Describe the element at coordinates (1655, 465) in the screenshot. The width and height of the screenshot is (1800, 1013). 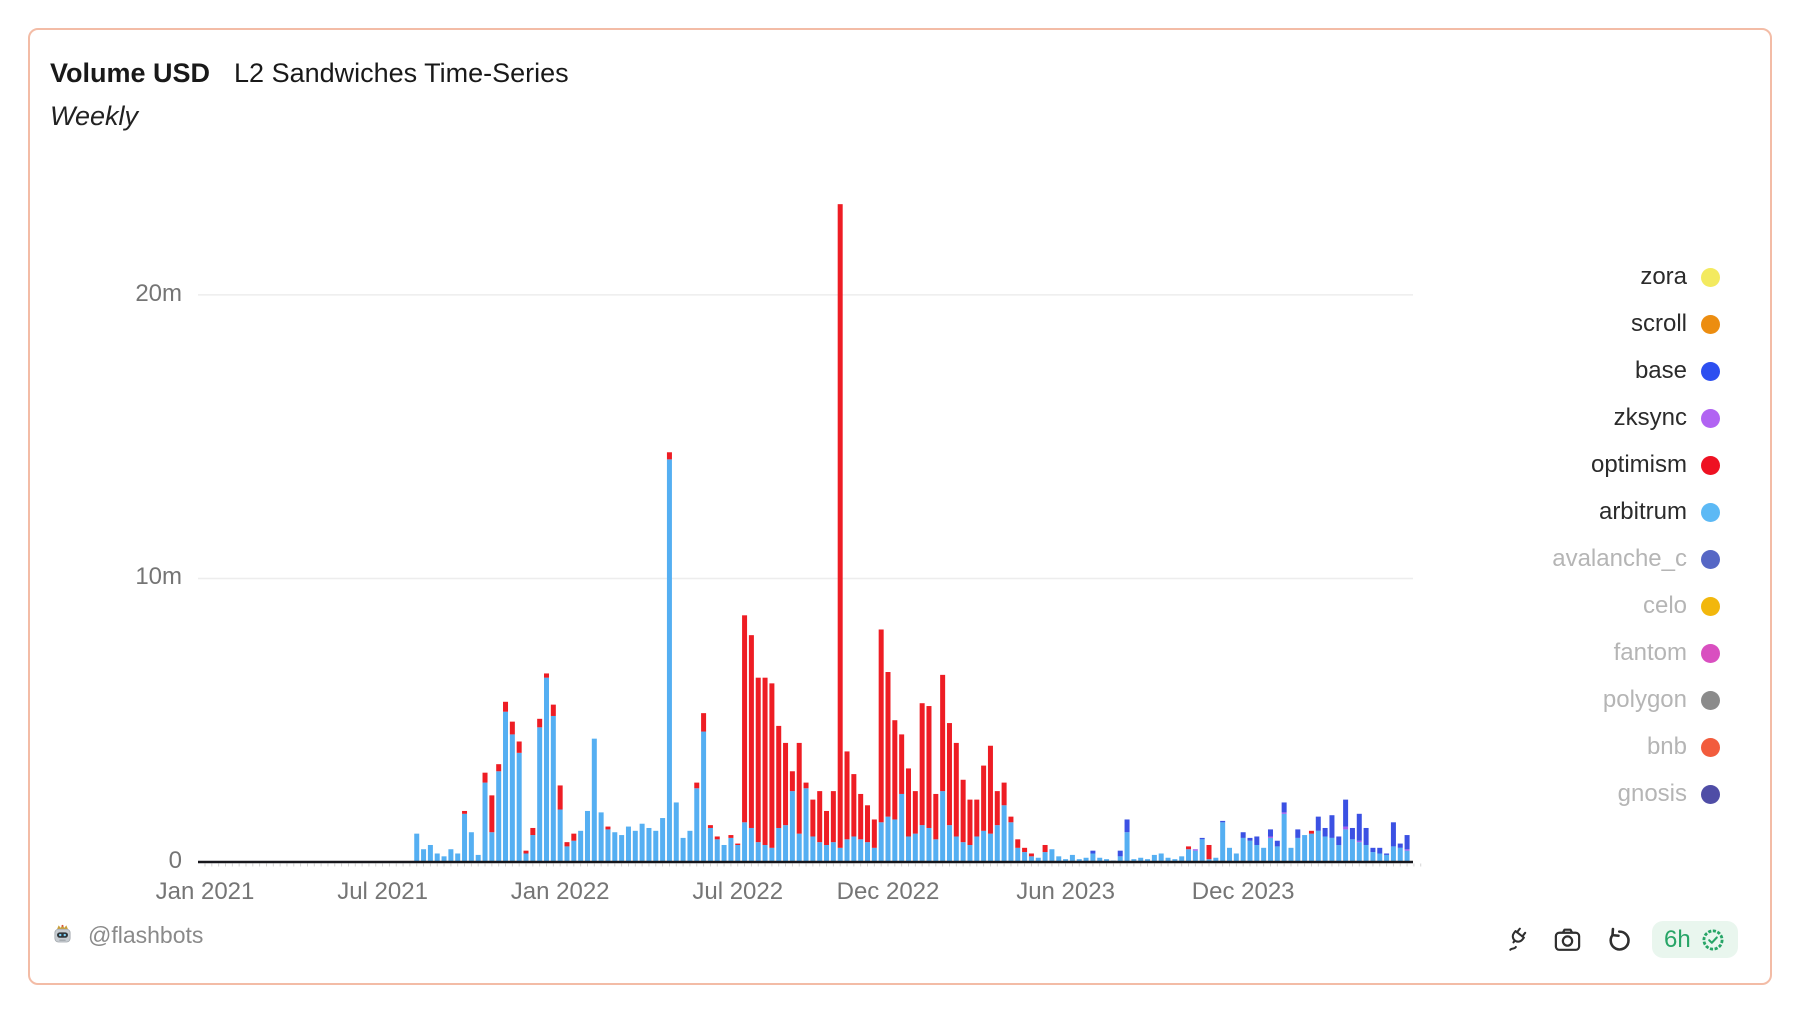
I see `legend-item-optimism: optimism` at that location.